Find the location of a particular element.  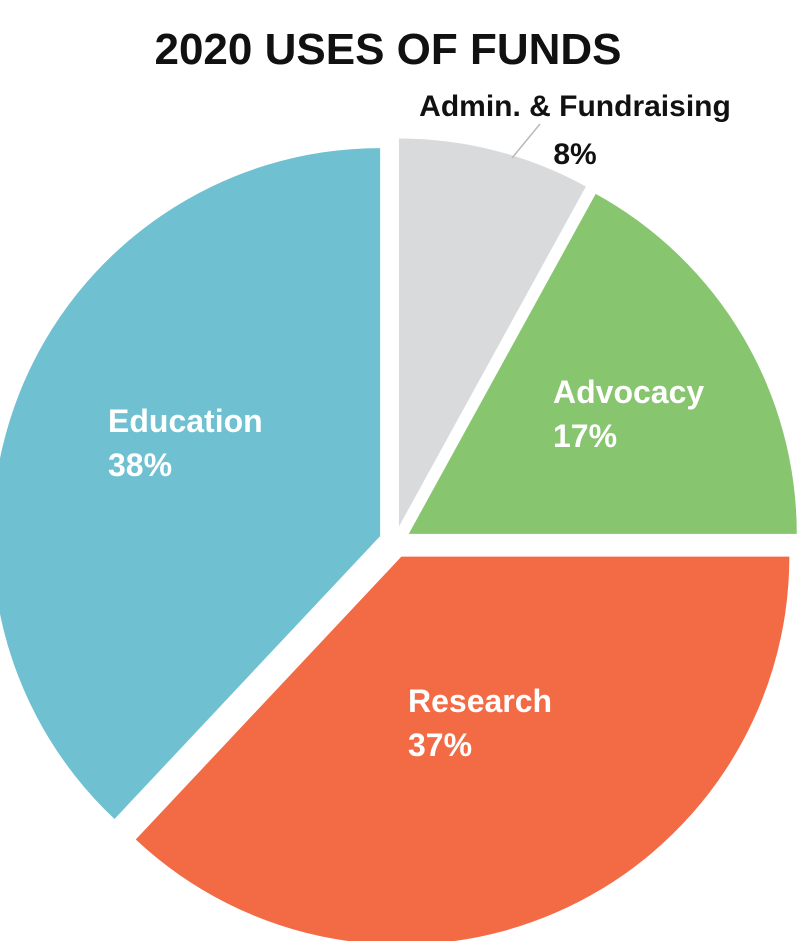

slice-value-admin-fundraising: 8% is located at coordinates (574, 154).